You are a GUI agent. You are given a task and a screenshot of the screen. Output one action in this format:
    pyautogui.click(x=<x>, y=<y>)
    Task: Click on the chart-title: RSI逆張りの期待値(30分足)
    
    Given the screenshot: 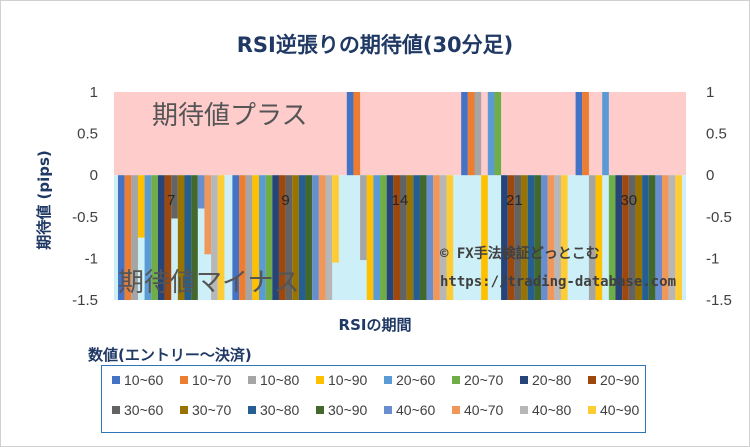 What is the action you would take?
    pyautogui.click(x=375, y=45)
    